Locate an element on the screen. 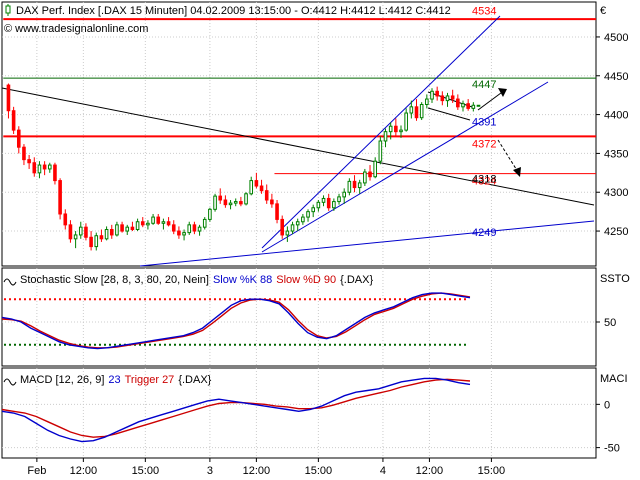 This screenshot has height=480, width=640. arrow-up-head-icon is located at coordinates (502, 92).